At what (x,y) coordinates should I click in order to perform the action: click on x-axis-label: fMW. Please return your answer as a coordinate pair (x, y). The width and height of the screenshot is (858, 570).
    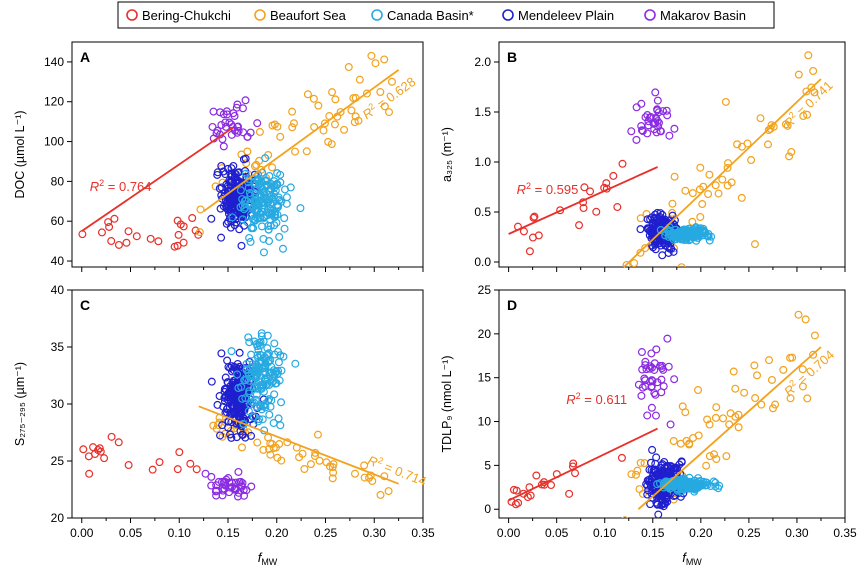
    Looking at the image, I should click on (692, 558).